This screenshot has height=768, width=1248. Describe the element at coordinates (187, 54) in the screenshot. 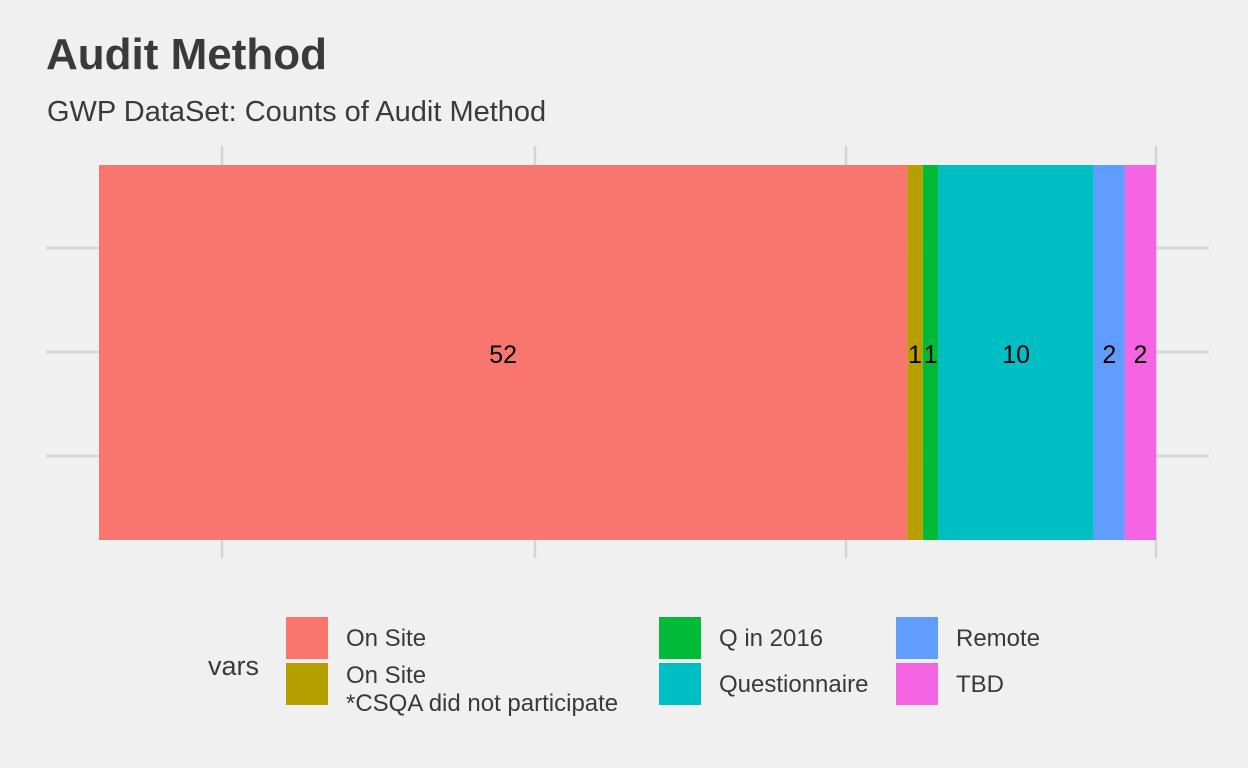

I see `chart-title: Audit Method` at that location.